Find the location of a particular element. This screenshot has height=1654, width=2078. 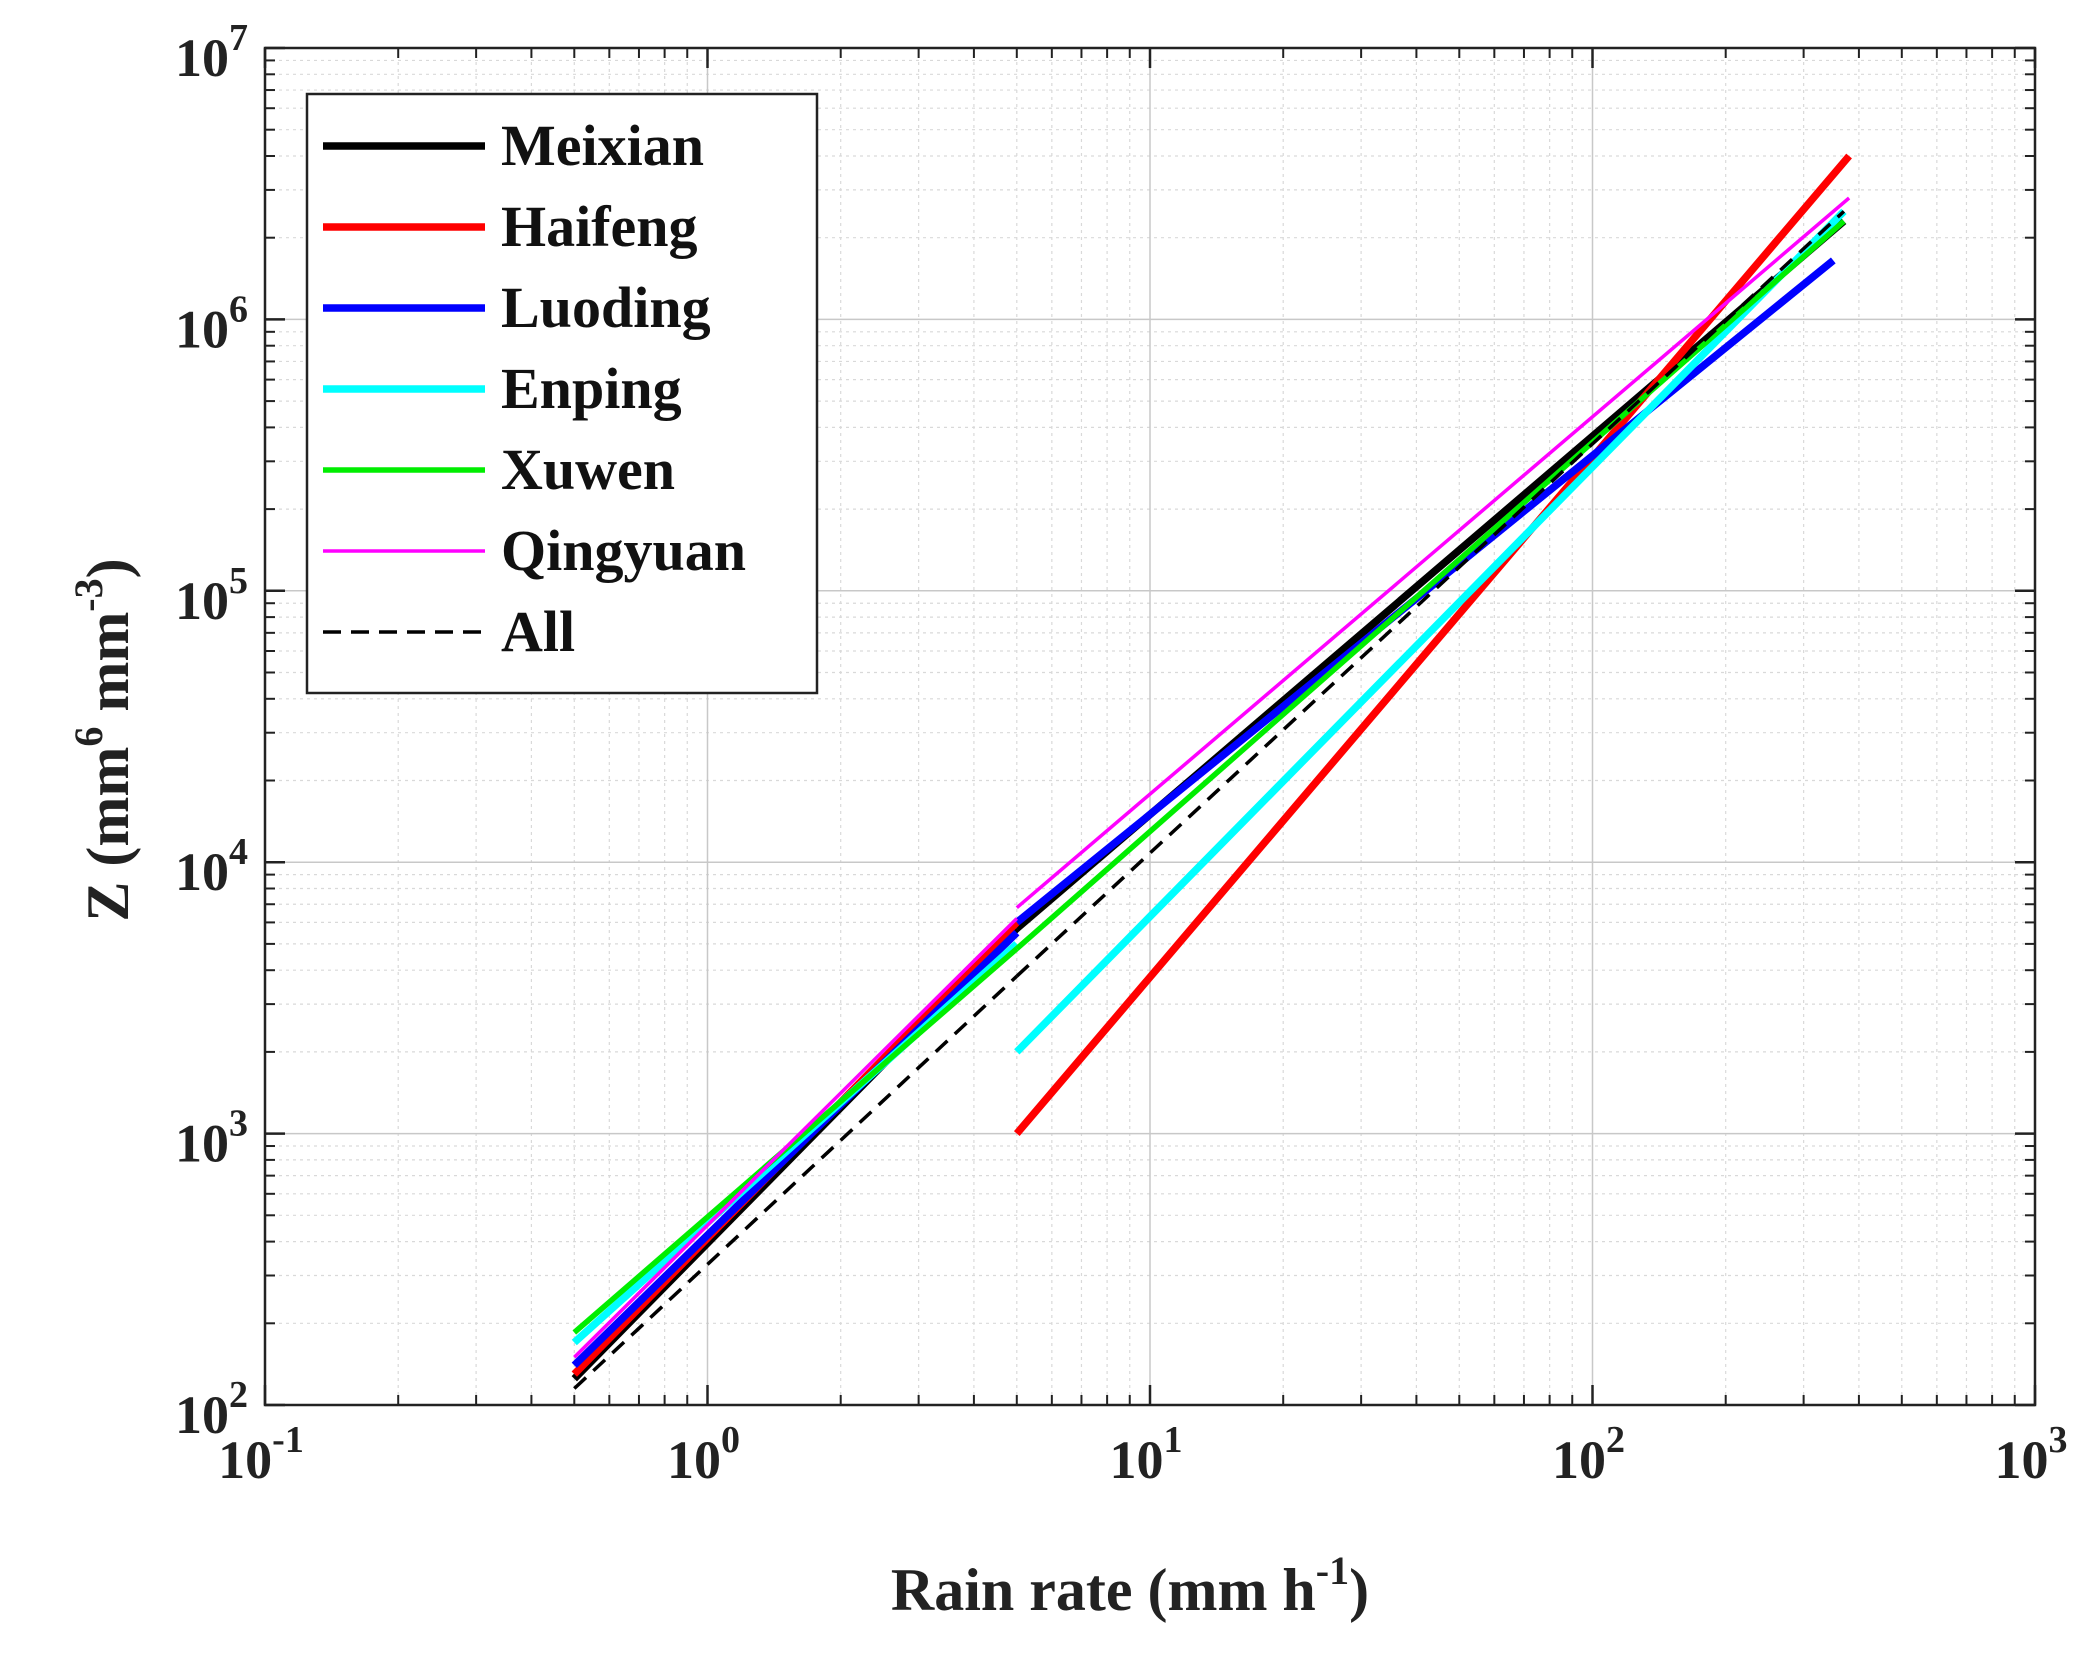

x-tick-label: 10² is located at coordinates (1588, 1454).